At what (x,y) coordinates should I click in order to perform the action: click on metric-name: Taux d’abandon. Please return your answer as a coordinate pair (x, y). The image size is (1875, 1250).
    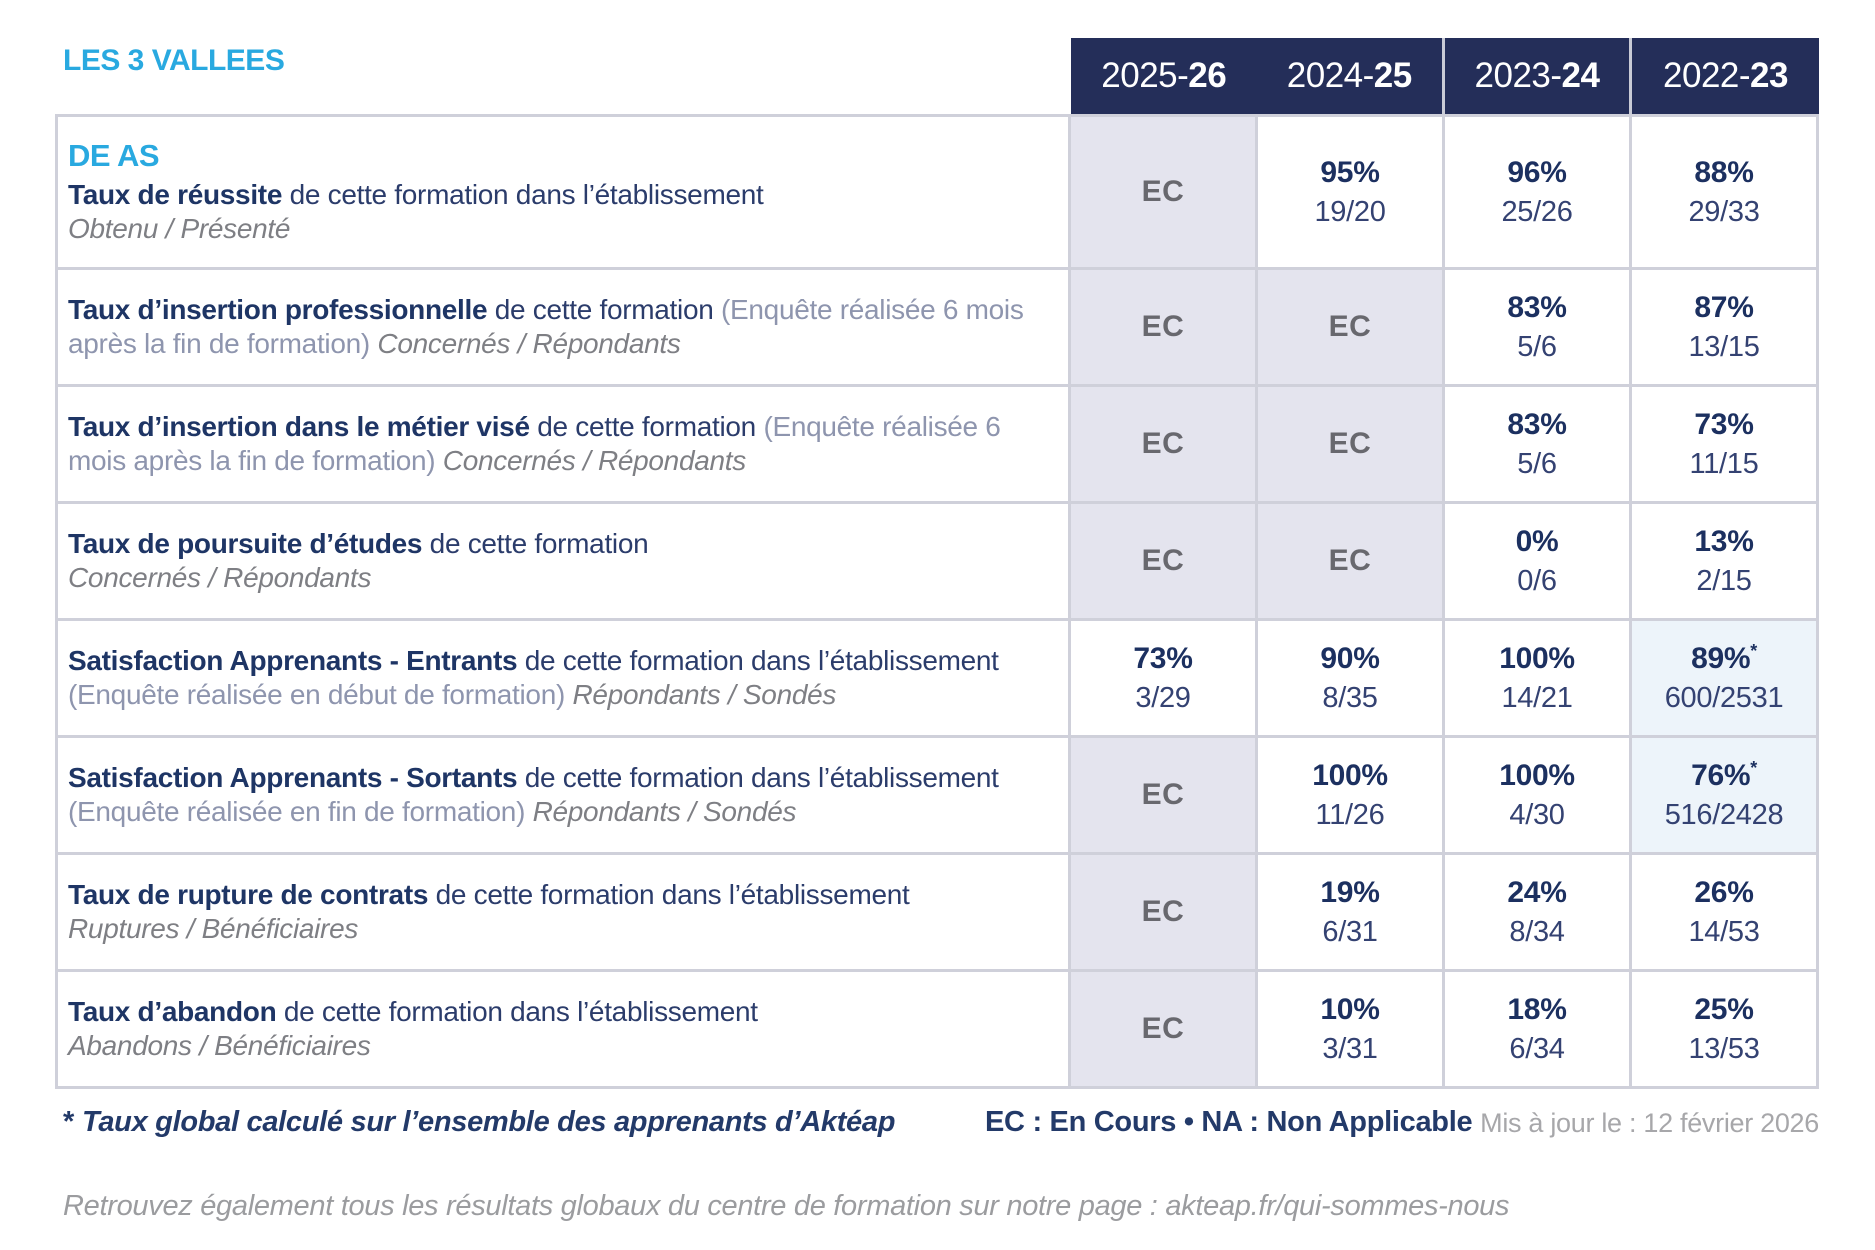
    Looking at the image, I should click on (172, 1011).